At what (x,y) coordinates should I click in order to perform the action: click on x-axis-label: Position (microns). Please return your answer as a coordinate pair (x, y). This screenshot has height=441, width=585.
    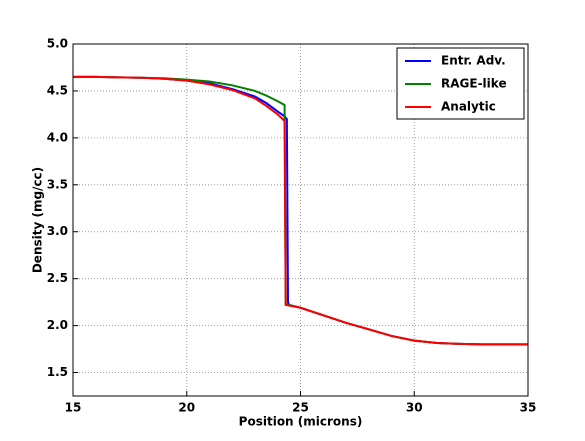
    Looking at the image, I should click on (301, 422).